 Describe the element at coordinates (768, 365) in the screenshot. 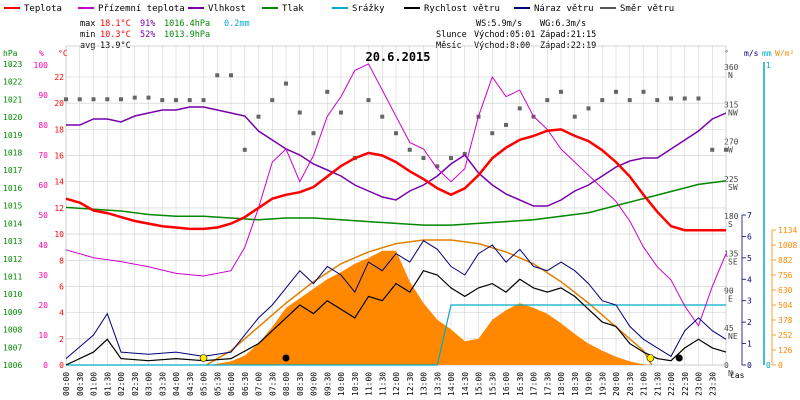

I see `mm-tick-label: 0` at that location.